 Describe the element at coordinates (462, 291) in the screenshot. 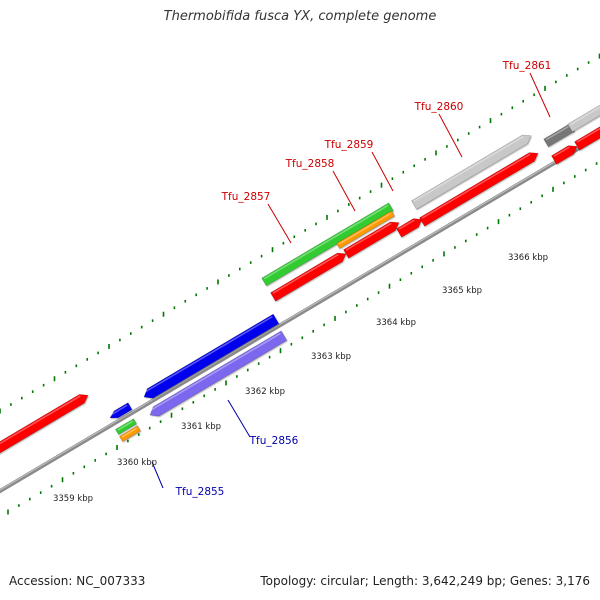

I see `scale-label: 3365 kbp` at that location.